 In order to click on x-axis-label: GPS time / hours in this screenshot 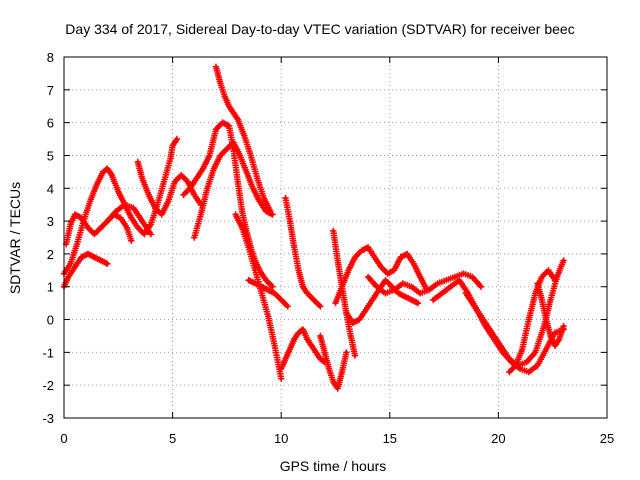, I will do `click(333, 466)`.